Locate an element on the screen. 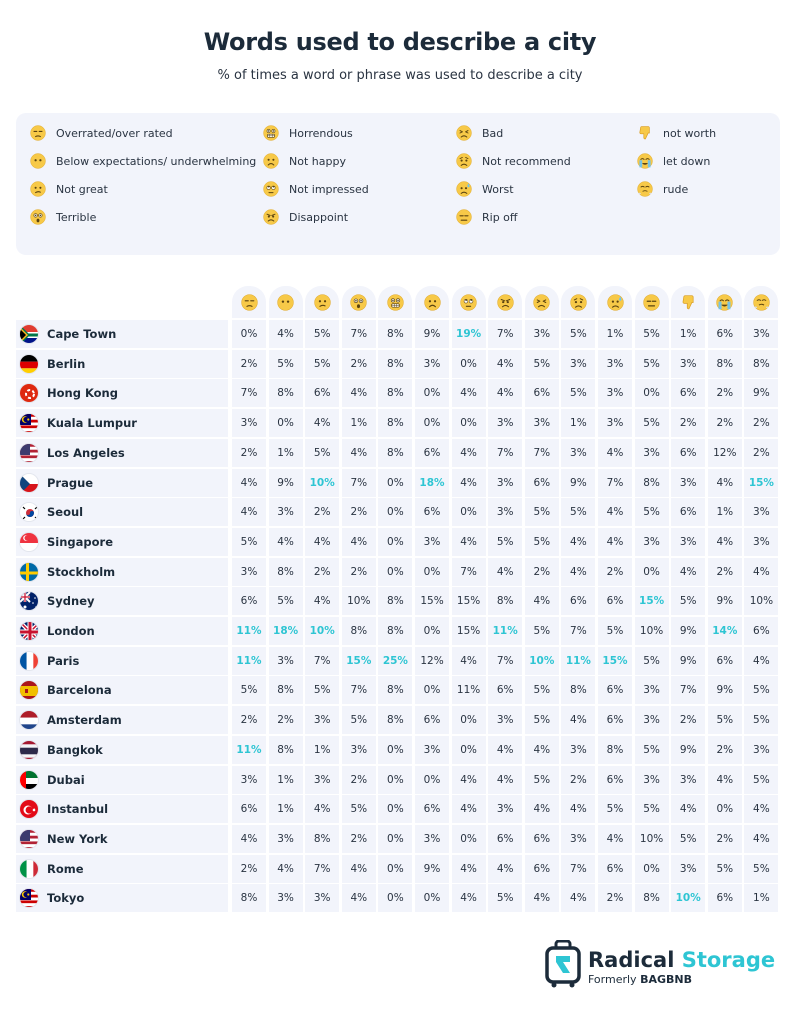  city-cell: Kuala Lumpur is located at coordinates (122, 423).